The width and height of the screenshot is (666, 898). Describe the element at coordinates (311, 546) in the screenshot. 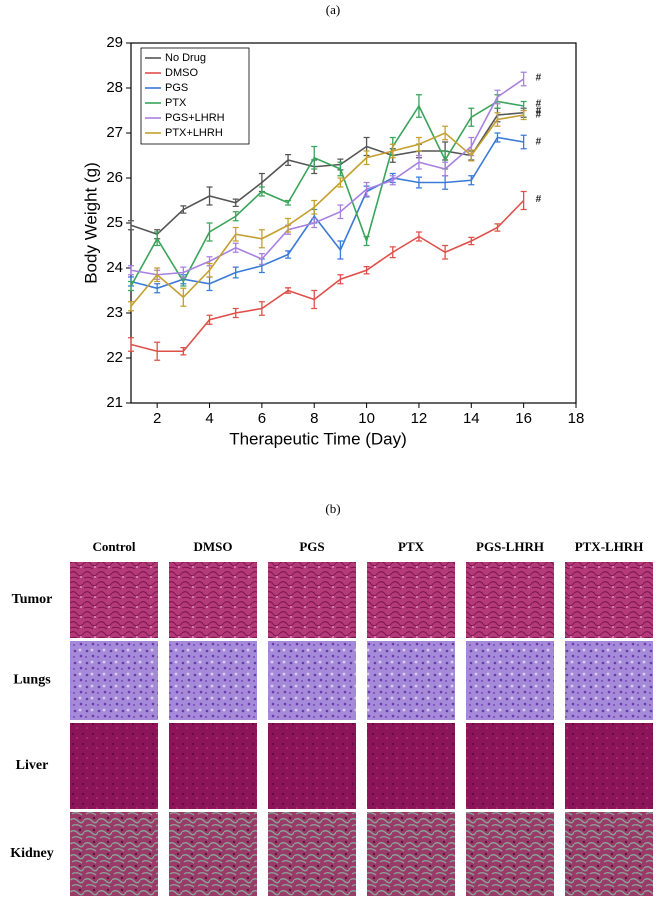

I see `column-header: PGS` at that location.